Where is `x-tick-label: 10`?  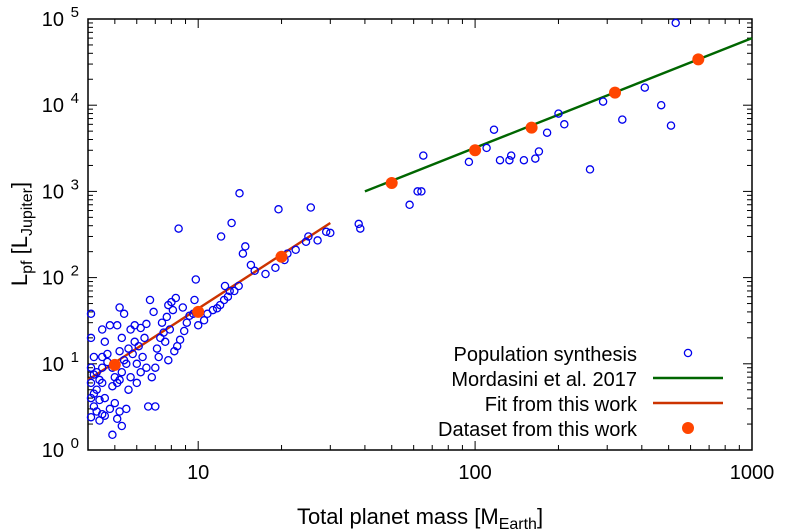
x-tick-label: 10 is located at coordinates (198, 473).